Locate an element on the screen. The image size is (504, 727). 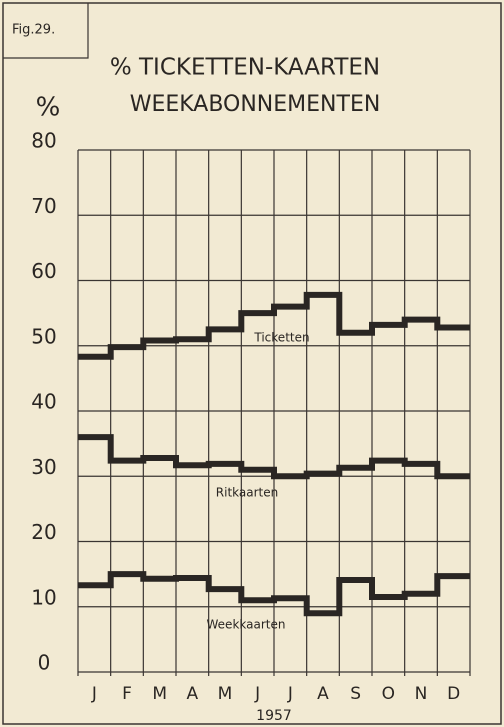
y-tick-label: 30 is located at coordinates (43, 467).